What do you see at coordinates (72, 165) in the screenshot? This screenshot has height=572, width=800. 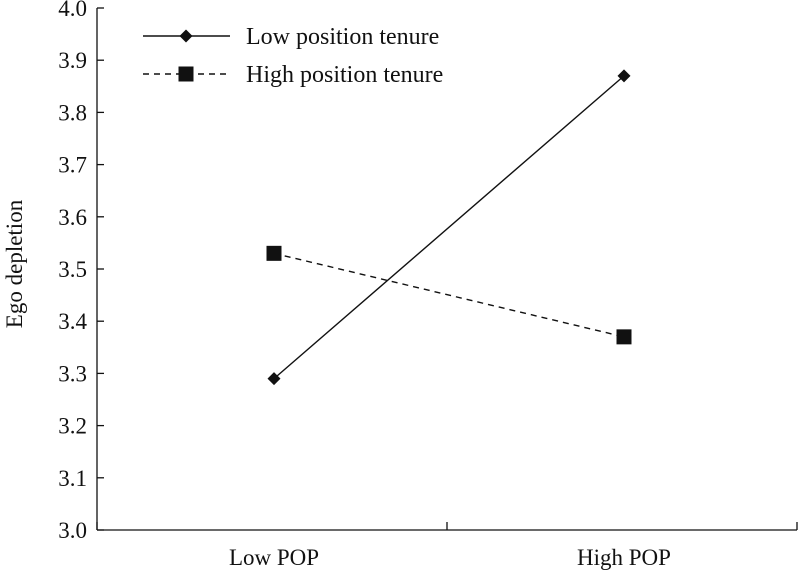 I see `y-tick-label: 3.7` at bounding box center [72, 165].